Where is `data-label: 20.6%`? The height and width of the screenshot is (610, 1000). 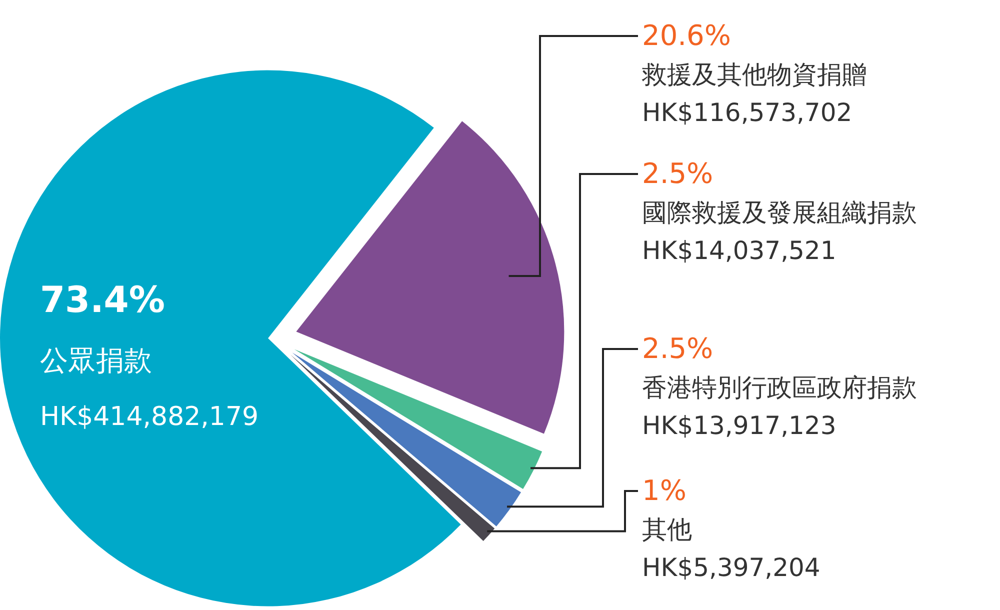
data-label: 20.6% is located at coordinates (686, 35).